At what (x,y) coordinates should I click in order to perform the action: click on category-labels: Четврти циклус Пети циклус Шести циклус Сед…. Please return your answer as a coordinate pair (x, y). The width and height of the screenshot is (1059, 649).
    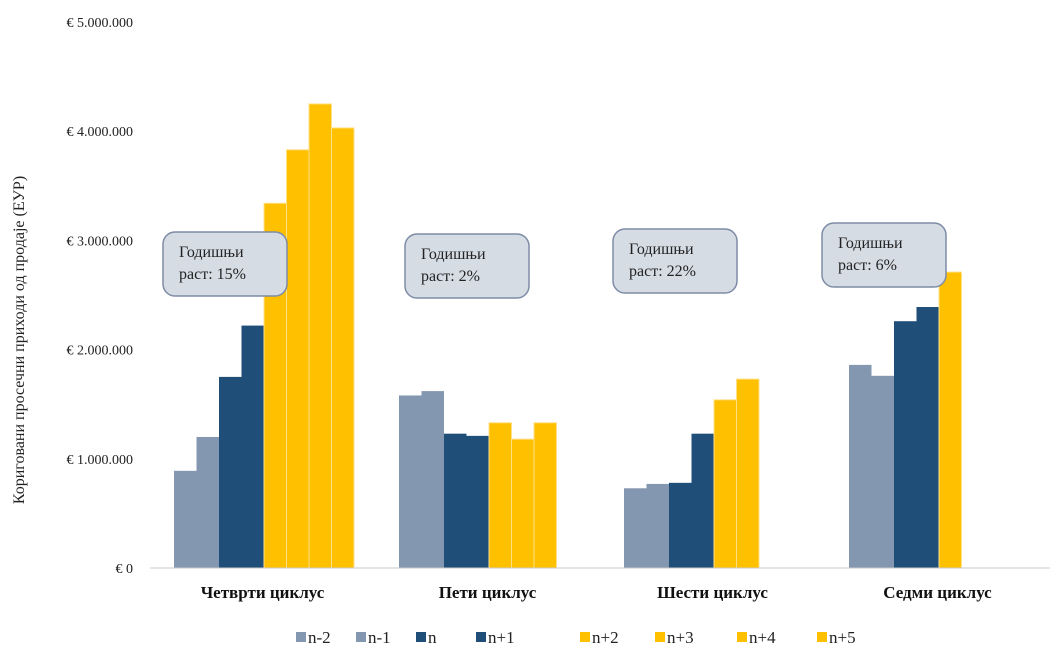
    Looking at the image, I should click on (596, 592).